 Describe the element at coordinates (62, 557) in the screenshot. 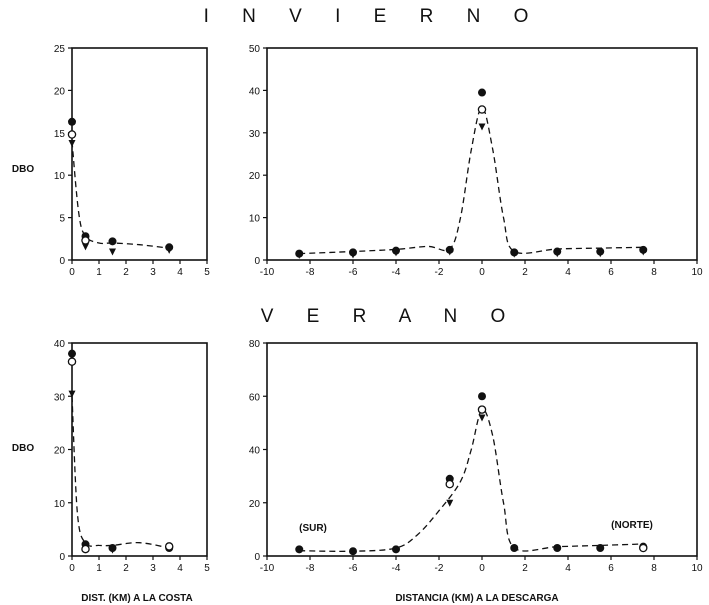

I see `verano-costa-ytick-label: 0` at that location.